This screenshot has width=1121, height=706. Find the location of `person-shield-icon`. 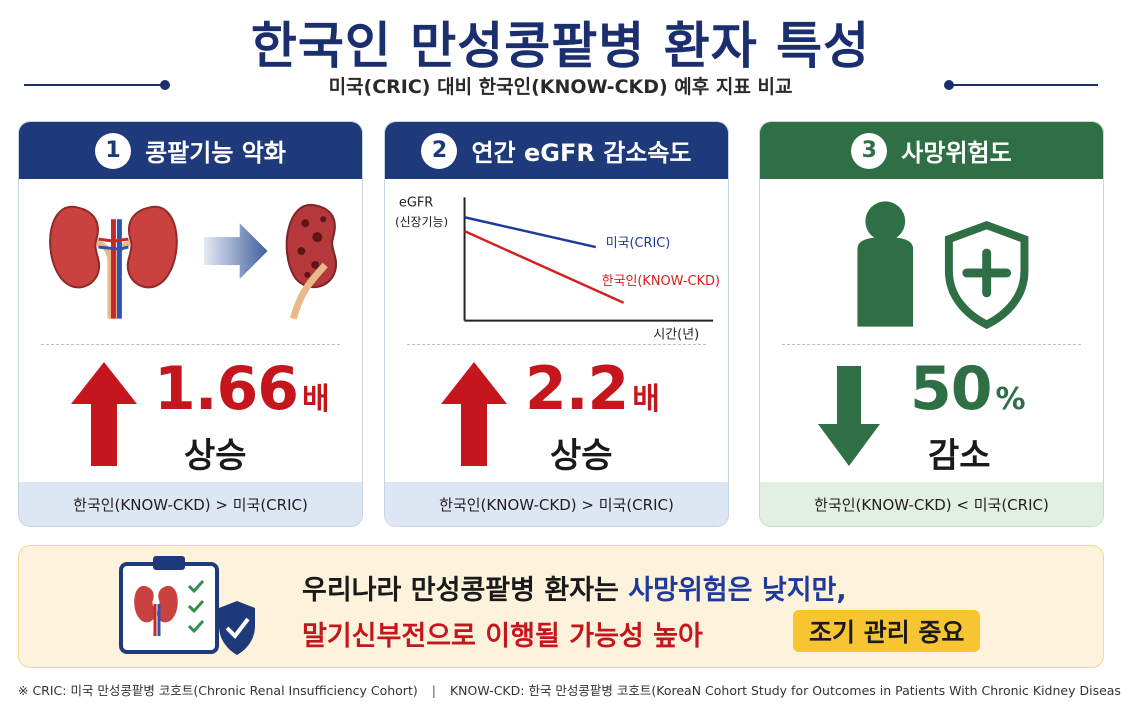

person-shield-icon is located at coordinates (943, 265).